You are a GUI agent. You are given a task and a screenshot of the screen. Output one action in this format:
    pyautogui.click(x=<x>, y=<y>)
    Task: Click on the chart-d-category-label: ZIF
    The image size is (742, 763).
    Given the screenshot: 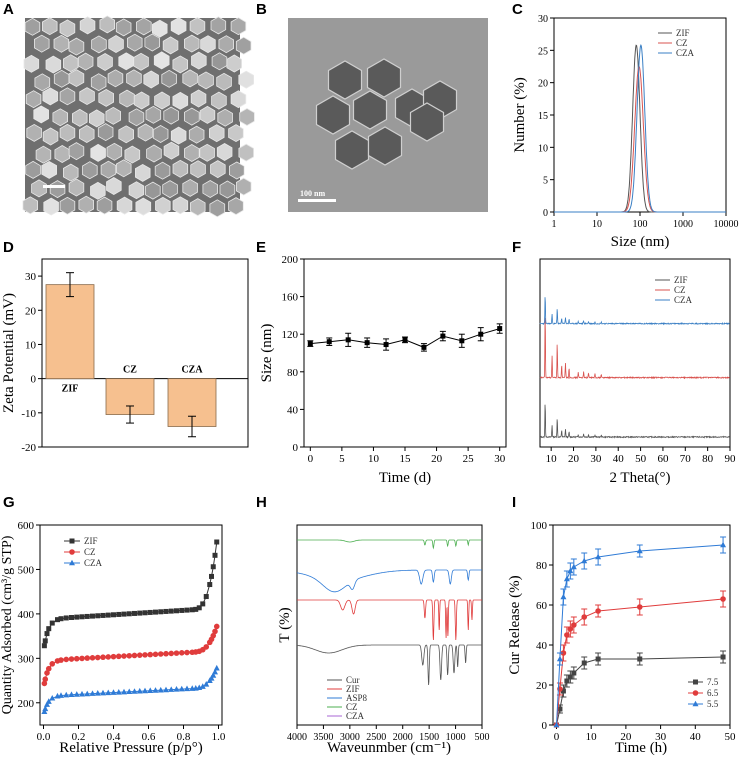 What is the action you would take?
    pyautogui.click(x=70, y=389)
    